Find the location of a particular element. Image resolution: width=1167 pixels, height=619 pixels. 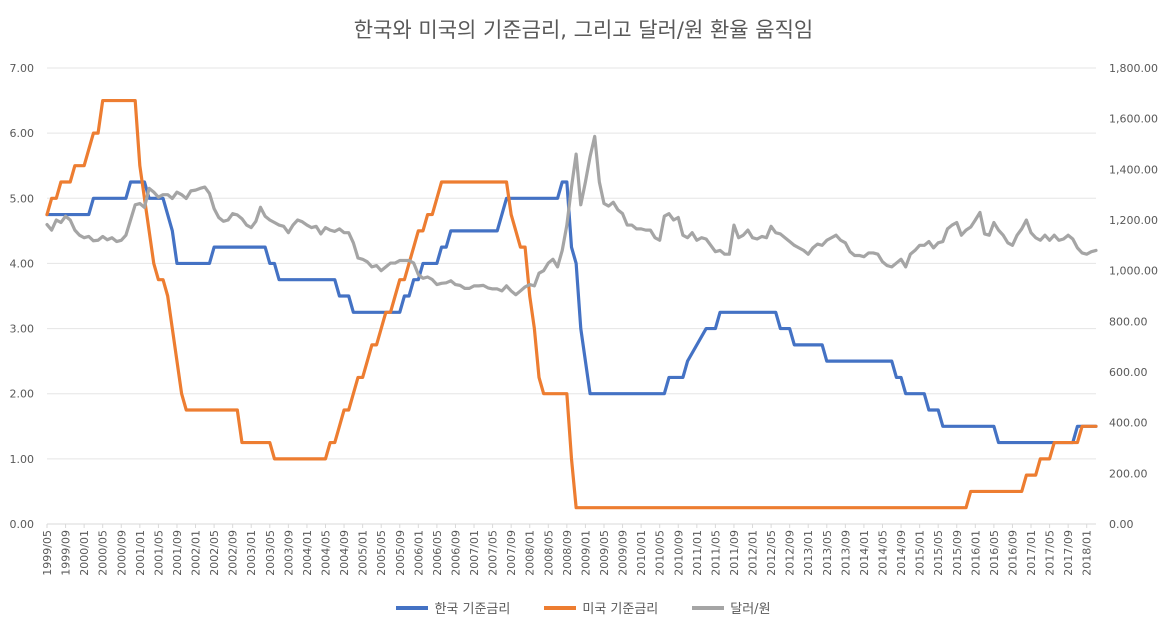

x-tick-label: 2009/09 is located at coordinates (623, 553).